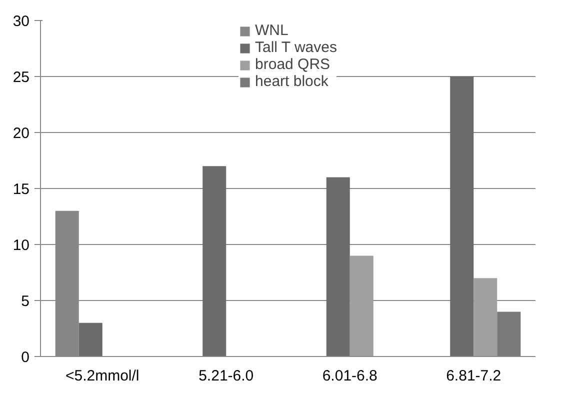 The width and height of the screenshot is (566, 402). Describe the element at coordinates (21, 133) in the screenshot. I see `y-tick-label: 20` at that location.